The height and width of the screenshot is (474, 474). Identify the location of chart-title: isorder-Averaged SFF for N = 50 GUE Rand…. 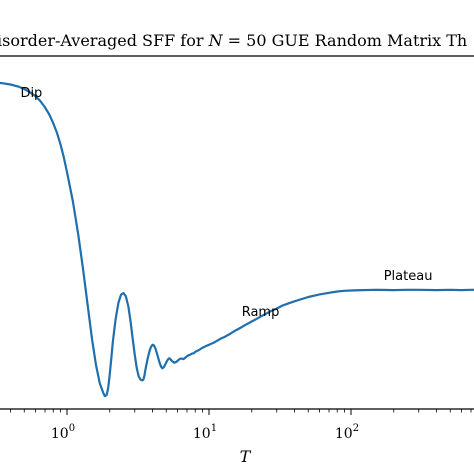
(233, 40).